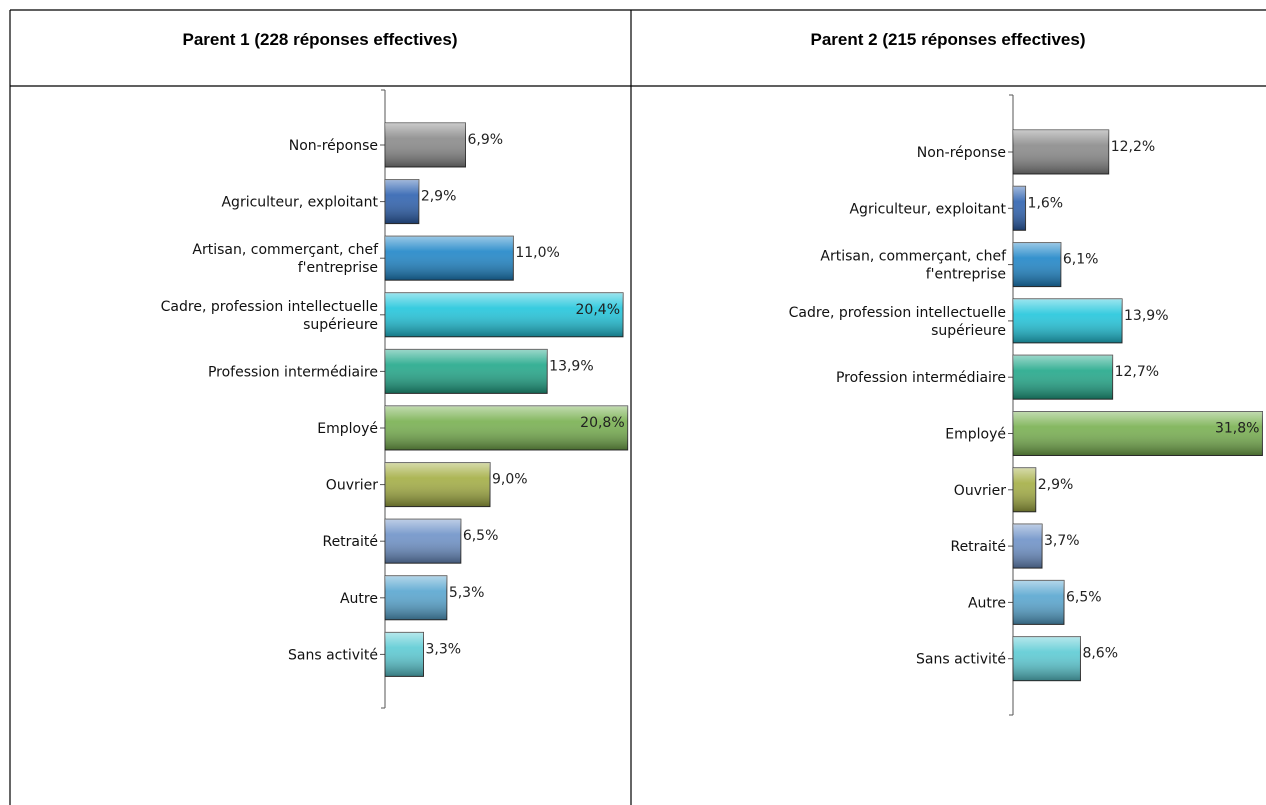  What do you see at coordinates (1237, 429) in the screenshot?
I see `value-label: 31,8%` at bounding box center [1237, 429].